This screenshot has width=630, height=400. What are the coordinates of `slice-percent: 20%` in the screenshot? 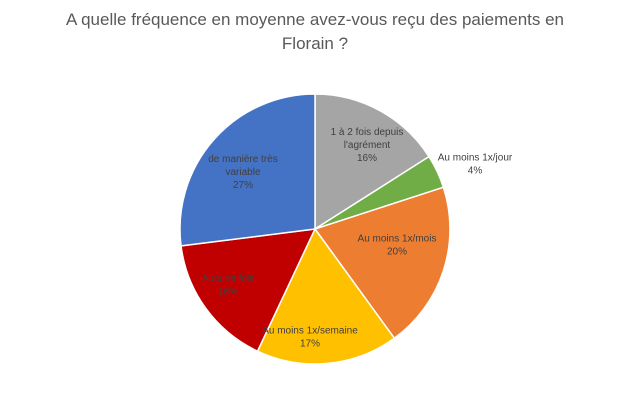 It's located at (397, 252).